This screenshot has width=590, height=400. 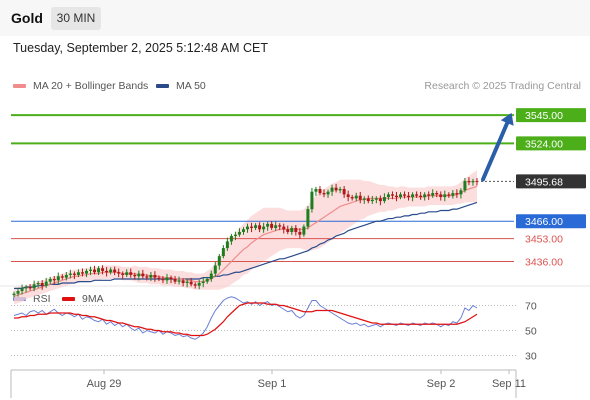 What do you see at coordinates (162, 86) in the screenshot?
I see `legend-ma50-swatch` at bounding box center [162, 86].